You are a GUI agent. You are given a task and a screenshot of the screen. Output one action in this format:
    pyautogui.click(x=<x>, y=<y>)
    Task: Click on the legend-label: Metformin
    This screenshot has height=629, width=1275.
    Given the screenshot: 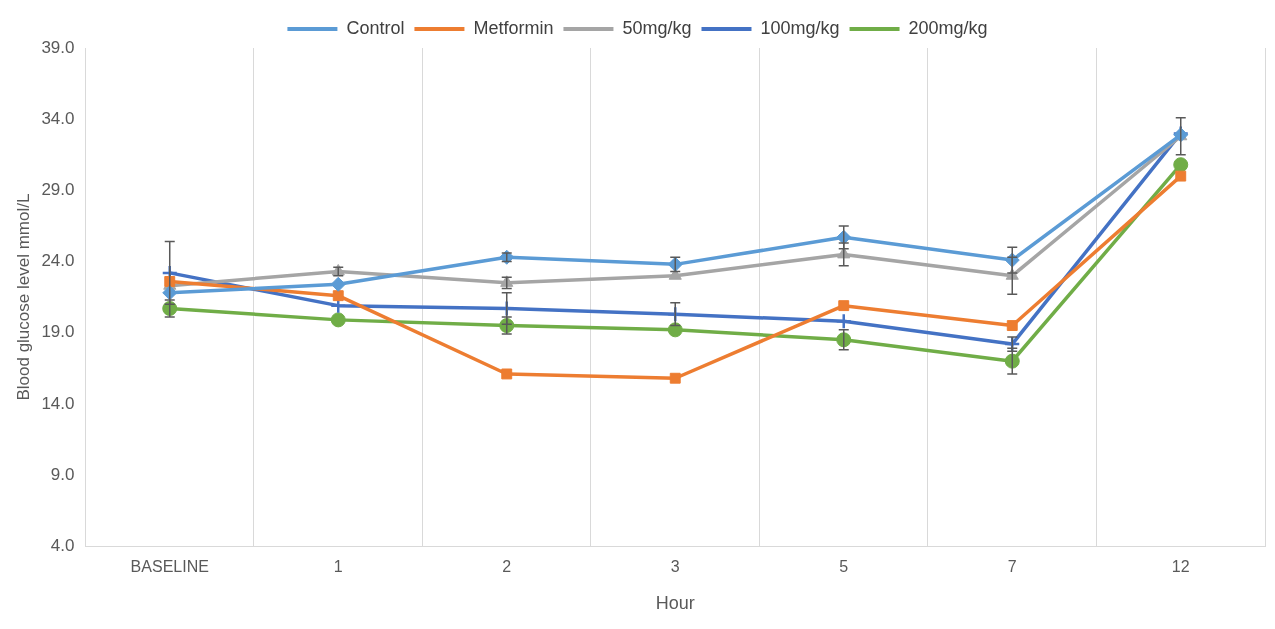 What is the action you would take?
    pyautogui.click(x=513, y=27)
    